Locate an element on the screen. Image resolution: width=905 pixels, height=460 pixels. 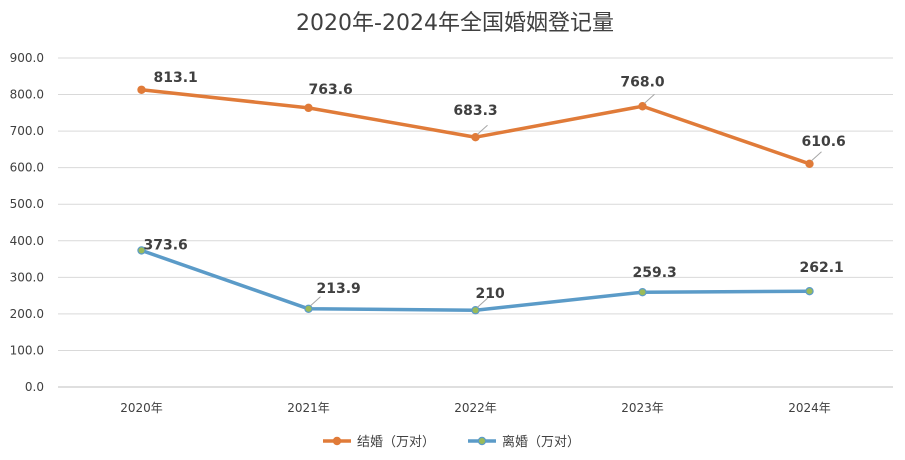
x-tick-label: 2023年 is located at coordinates (642, 408).